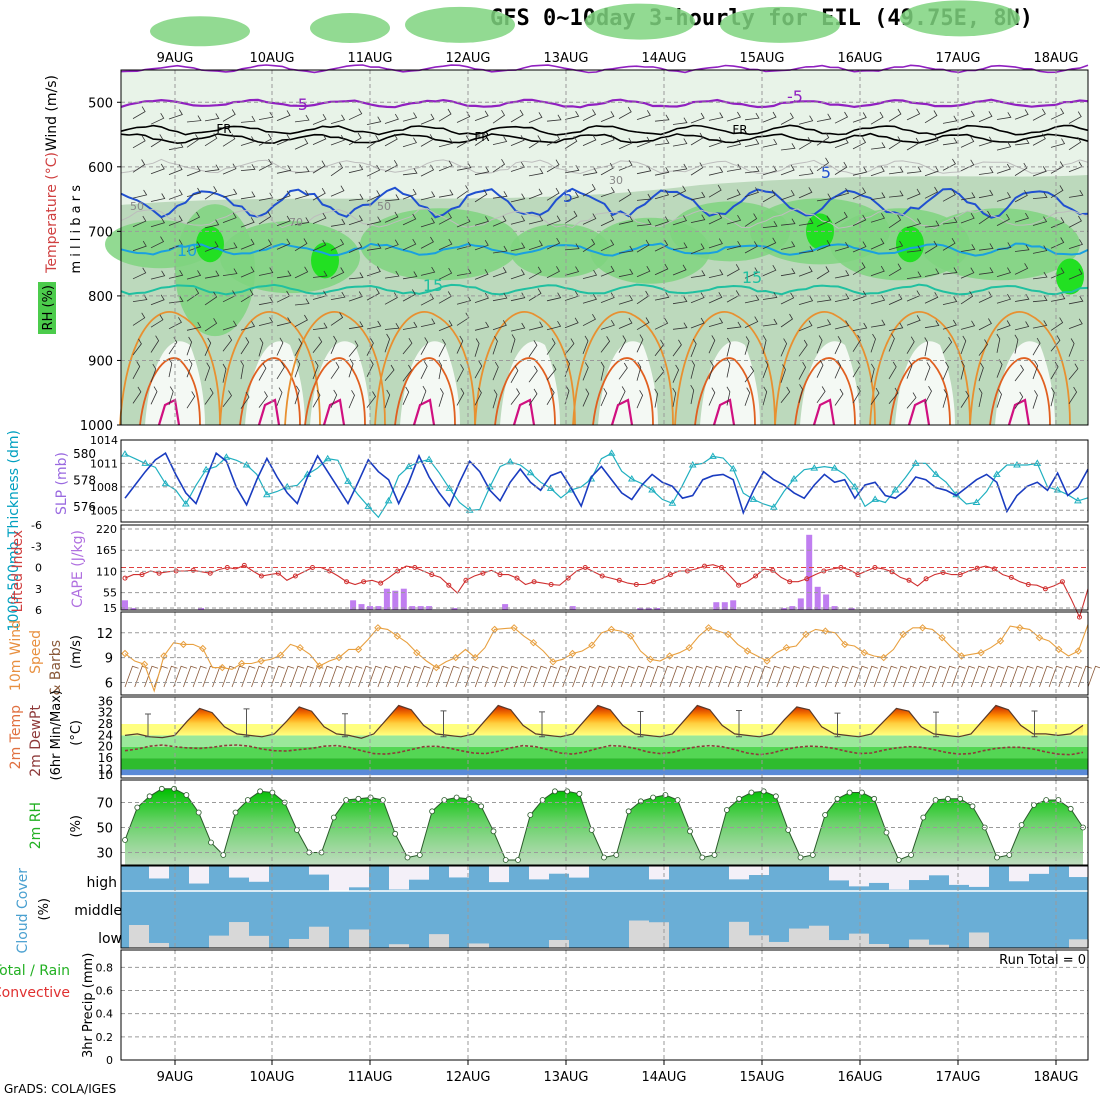  Describe the element at coordinates (105, 775) in the screenshot. I see `temp-tick: 10` at that location.